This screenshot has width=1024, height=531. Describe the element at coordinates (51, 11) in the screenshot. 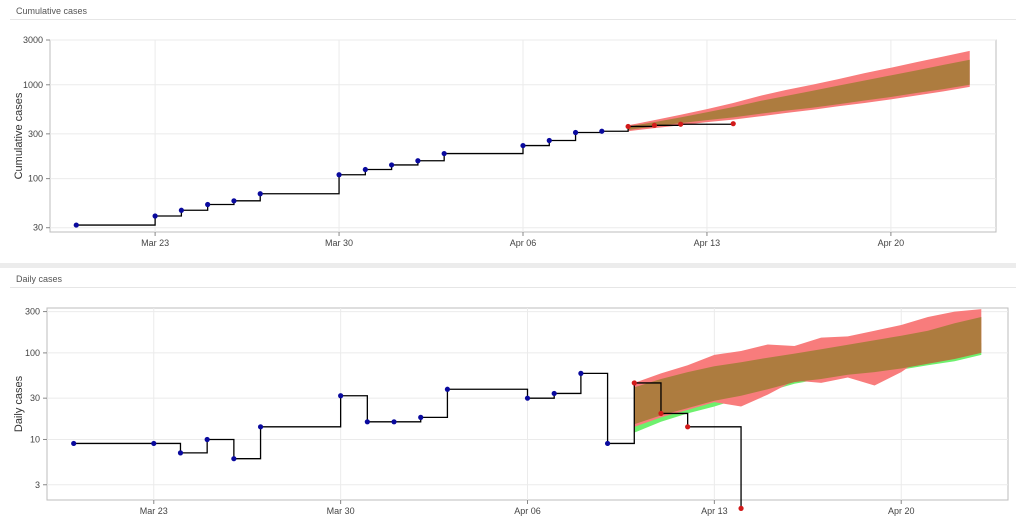

I see `panel-title: Cumulative cases` at that location.